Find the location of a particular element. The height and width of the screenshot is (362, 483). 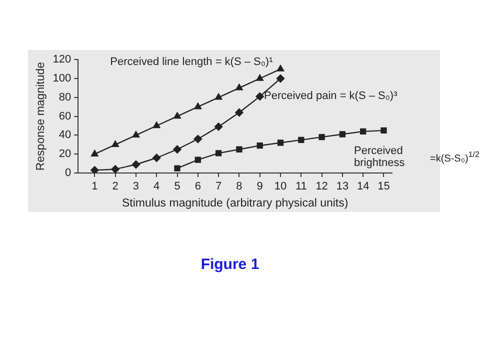

x-tick-label: 11 is located at coordinates (301, 186).